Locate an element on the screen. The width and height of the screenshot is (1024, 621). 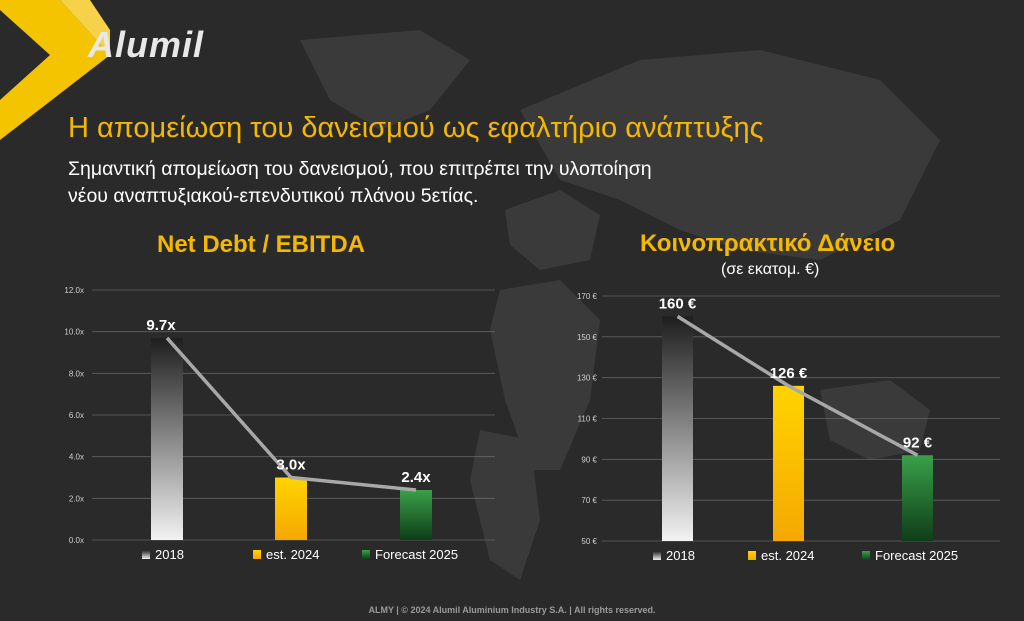
y-tick-label: 2.0x is located at coordinates (76, 498).